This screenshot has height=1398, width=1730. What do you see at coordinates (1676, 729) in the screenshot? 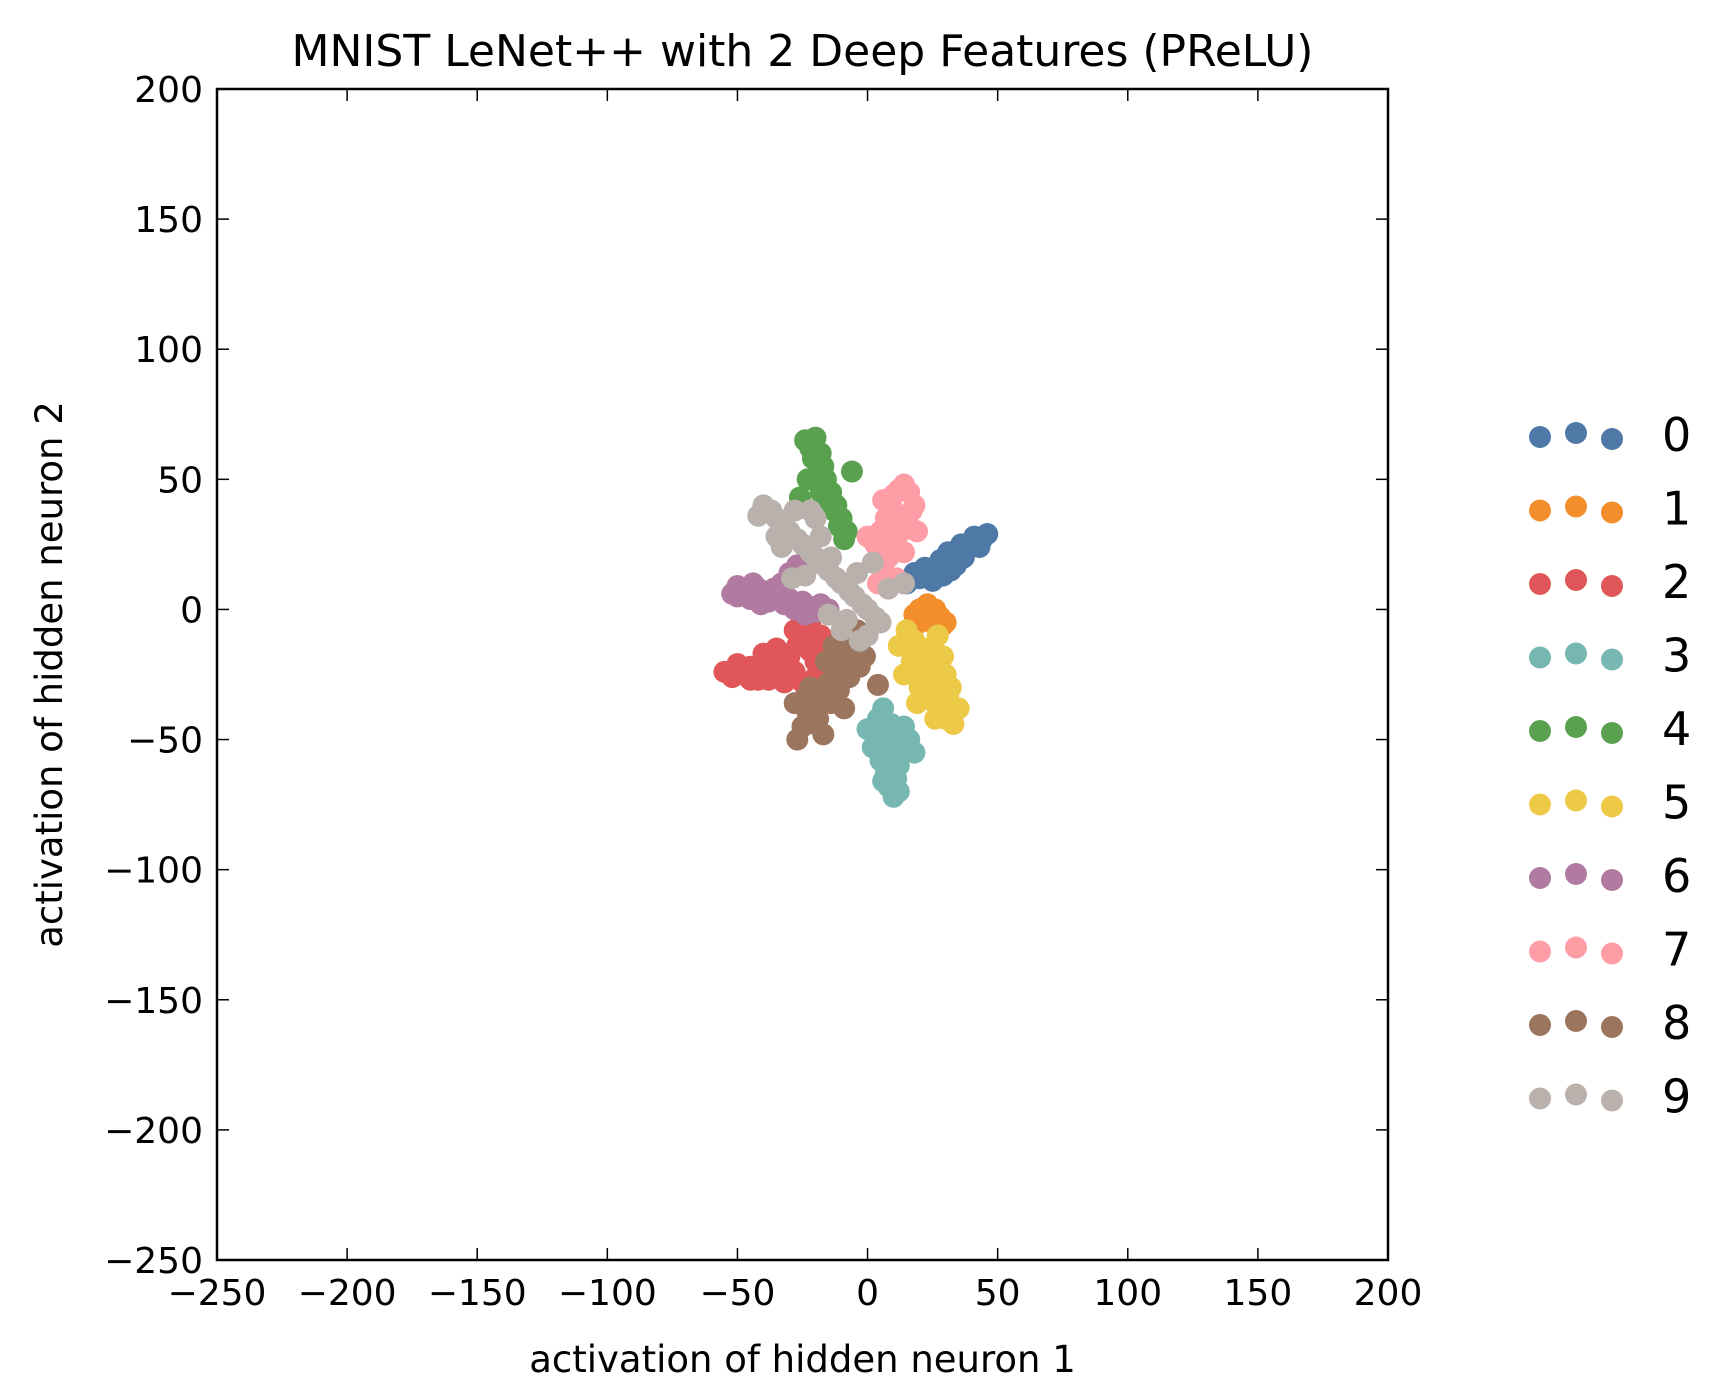
I see `legend-label: 4` at bounding box center [1676, 729].